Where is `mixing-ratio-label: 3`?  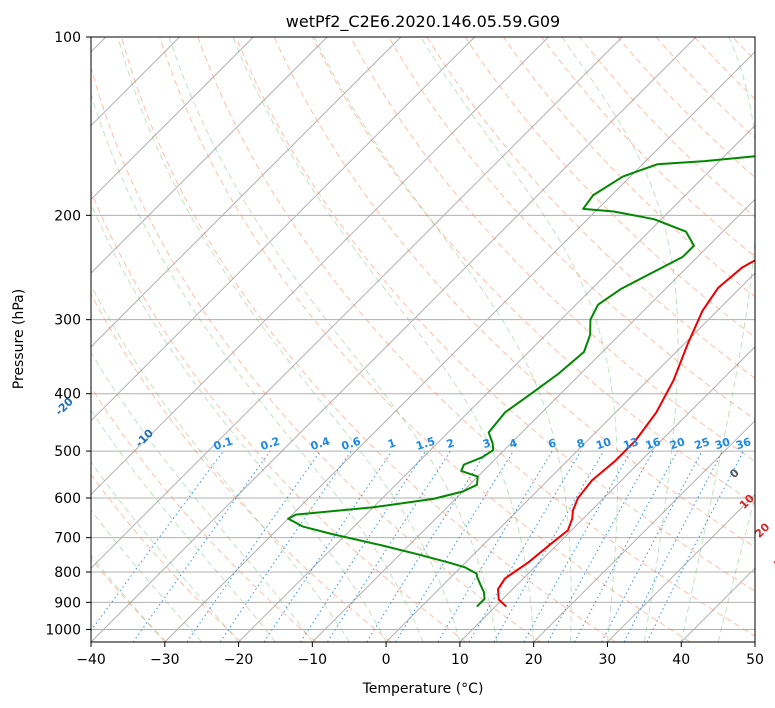
mixing-ratio-label: 3 is located at coordinates (486, 443).